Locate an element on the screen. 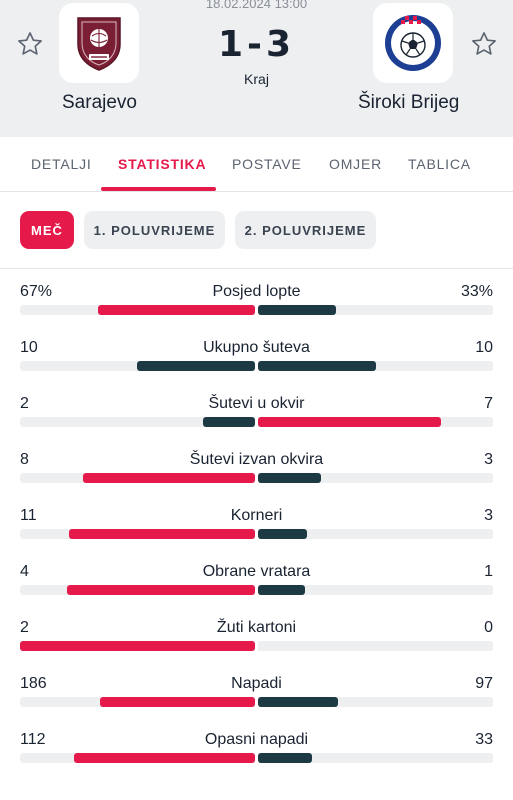  stat-away-value: 10 is located at coordinates (484, 347).